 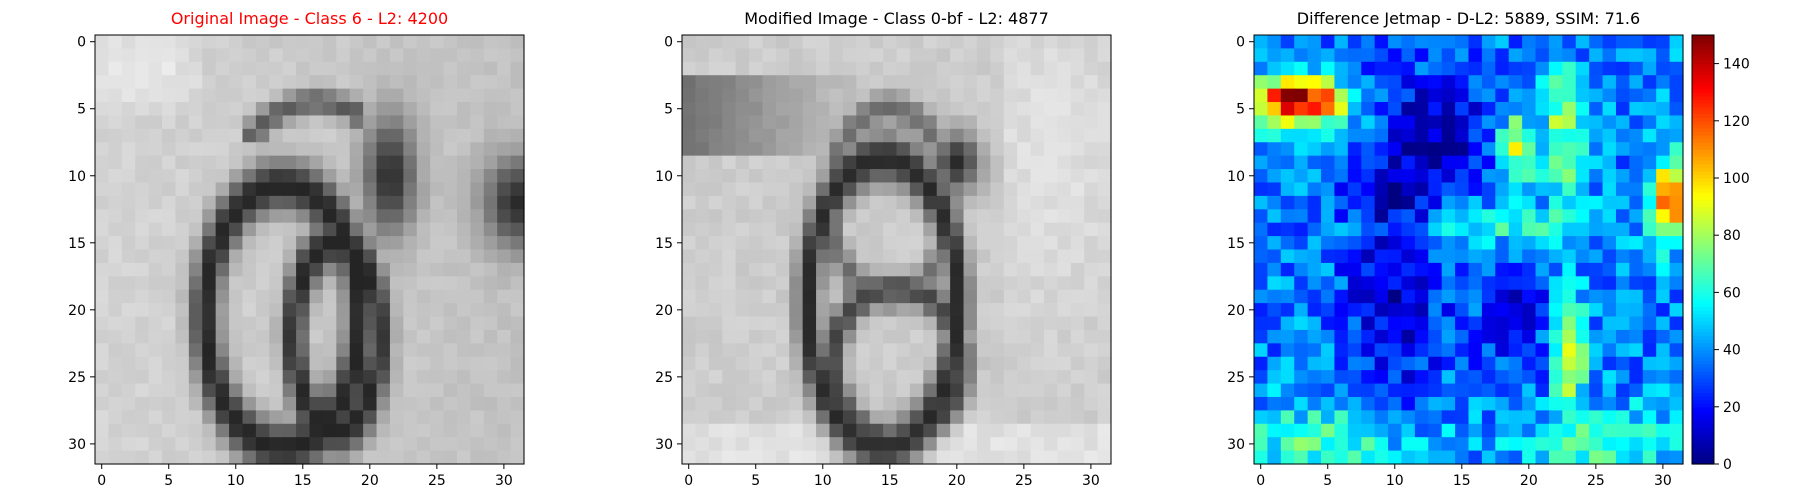 I want to click on y-tick-label: 10, so click(x=1236, y=177).